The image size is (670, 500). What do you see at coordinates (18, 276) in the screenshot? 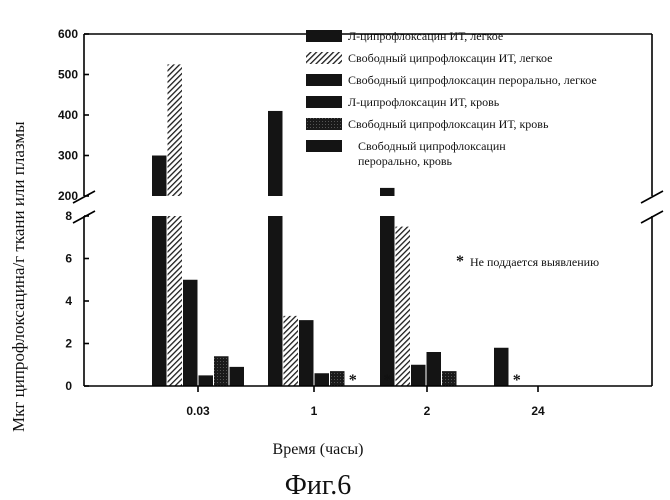
I see `y-axis-label: Мкг ципрофлоксацина/г ткани или плазмы` at bounding box center [18, 276].